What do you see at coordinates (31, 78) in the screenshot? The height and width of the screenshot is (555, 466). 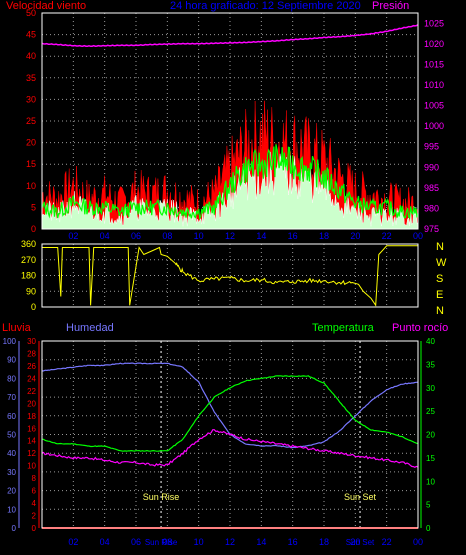 I see `y-left-tick-label: 35` at bounding box center [31, 78].